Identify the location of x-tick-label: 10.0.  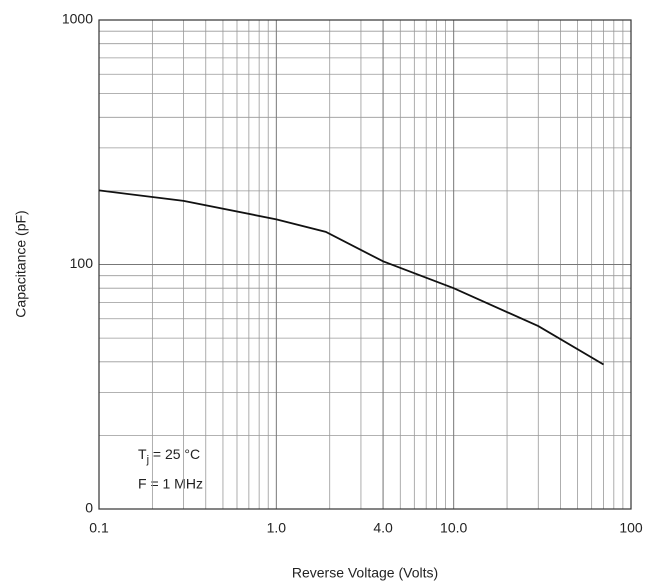
(453, 528).